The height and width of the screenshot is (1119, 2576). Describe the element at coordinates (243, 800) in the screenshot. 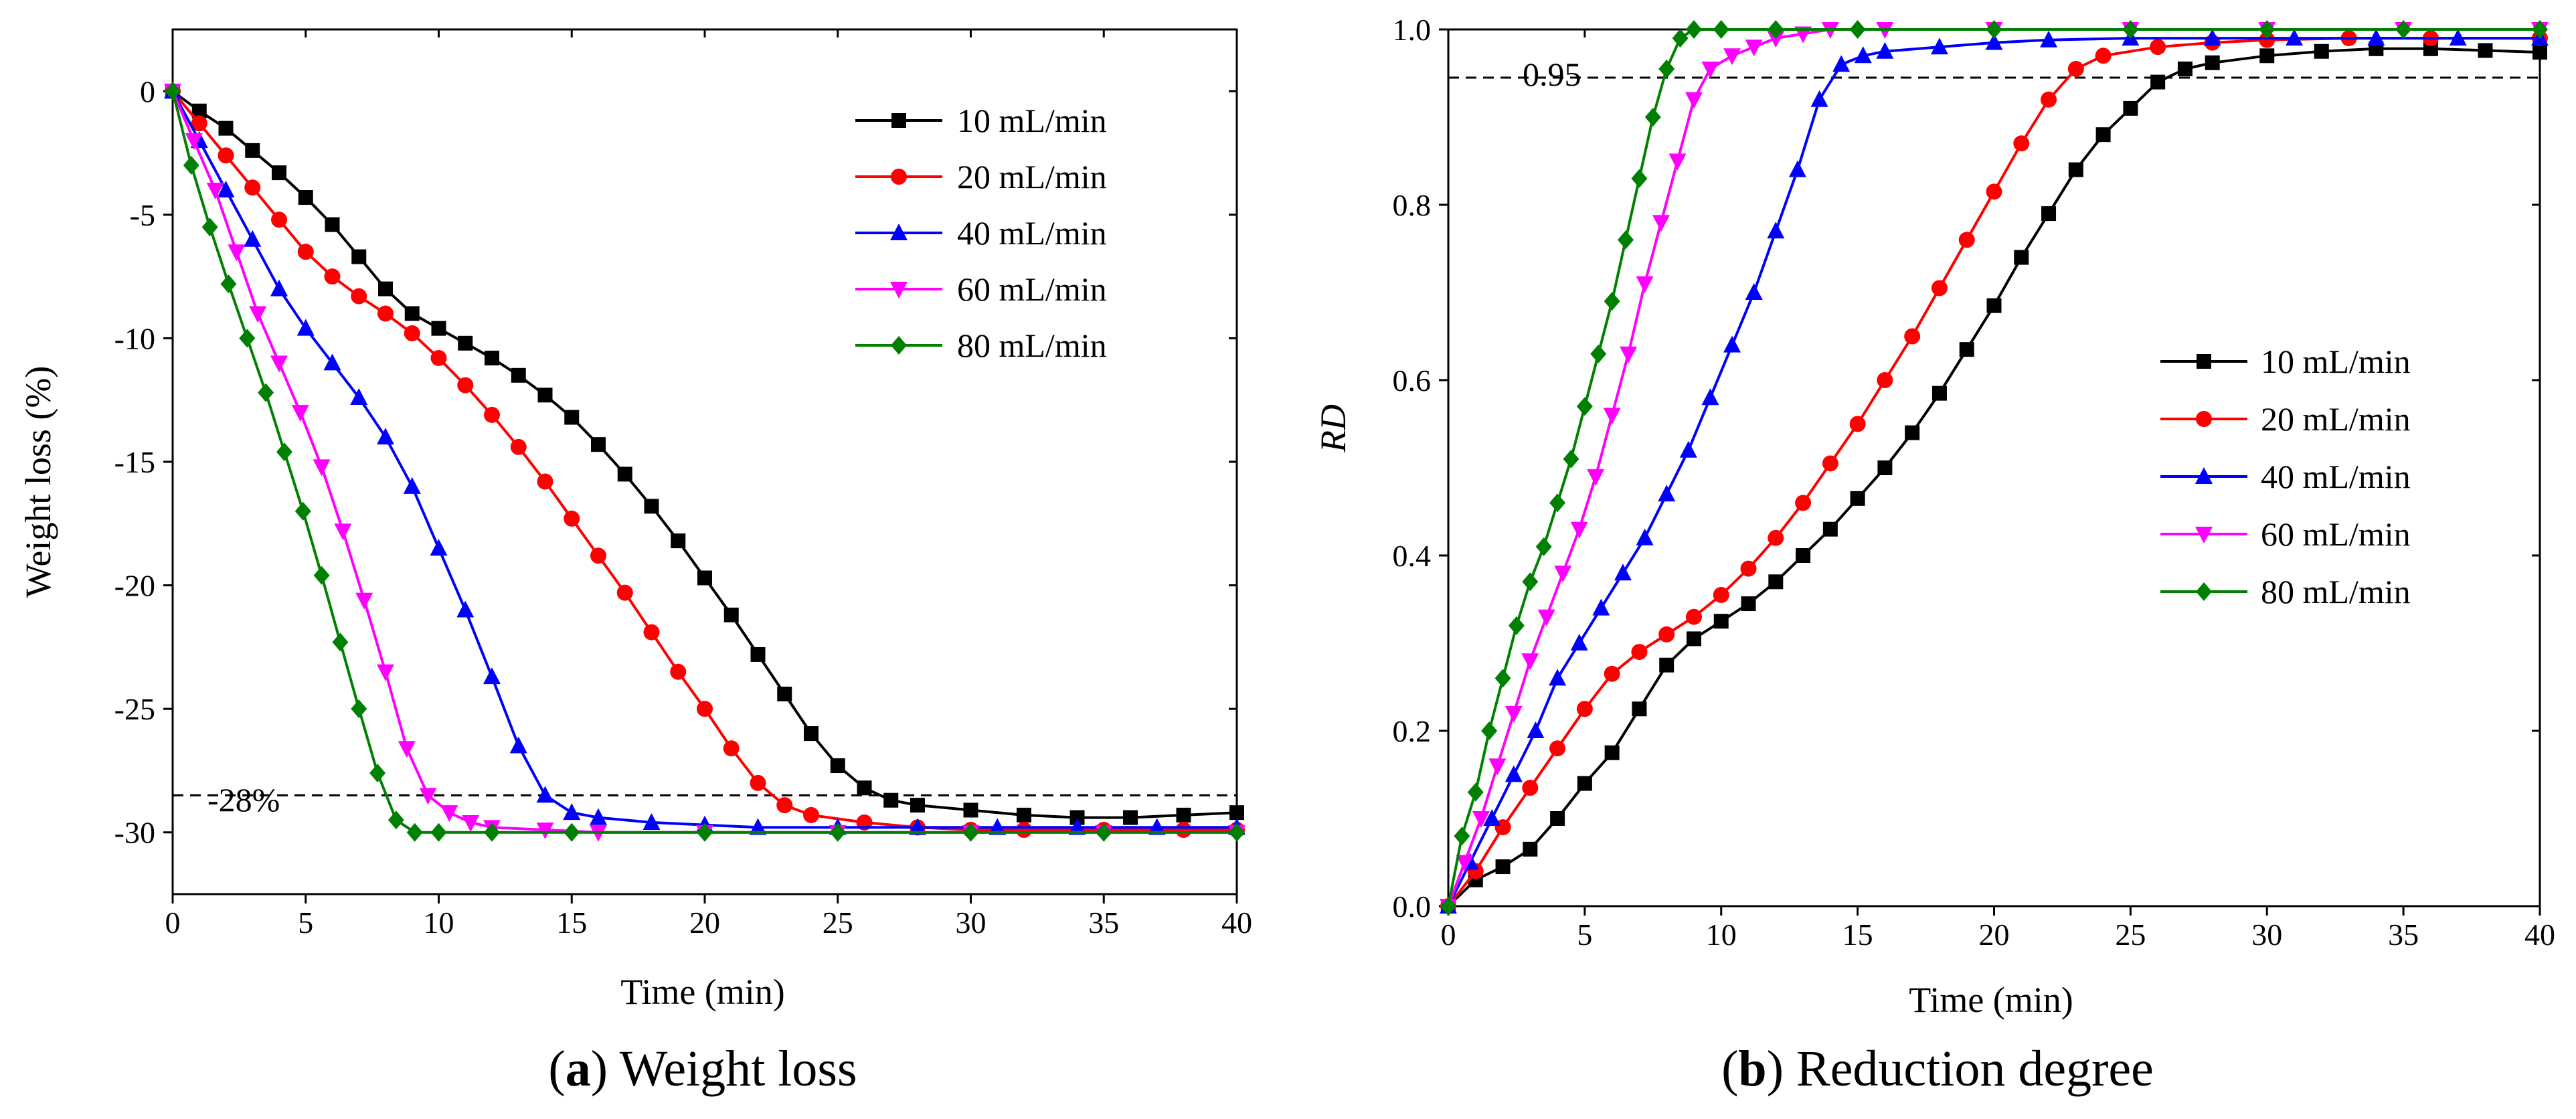

I see `panel-a-reference-label: -28%` at that location.